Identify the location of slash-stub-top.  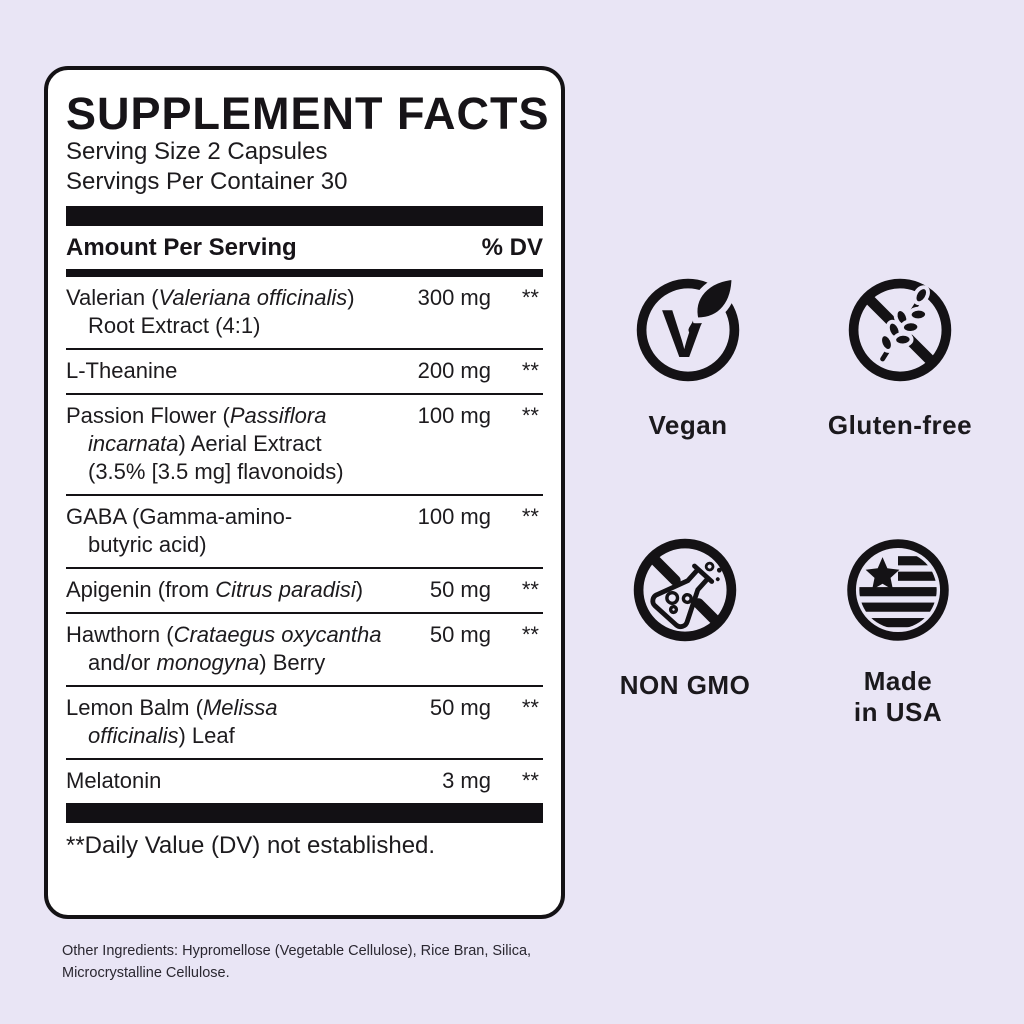
(664, 569).